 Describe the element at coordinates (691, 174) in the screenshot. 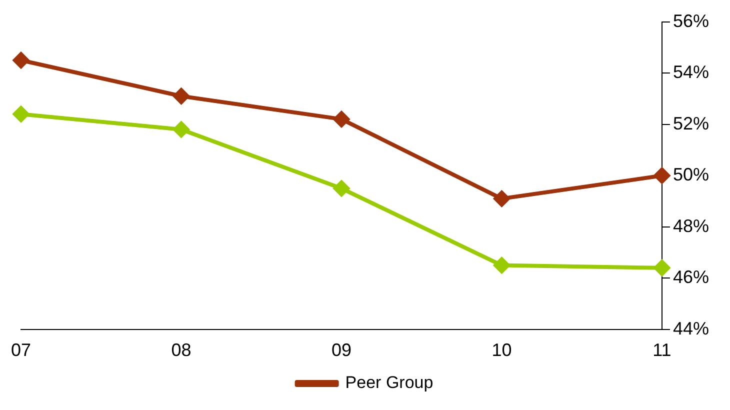

I see `y-tick-label: 50%` at that location.